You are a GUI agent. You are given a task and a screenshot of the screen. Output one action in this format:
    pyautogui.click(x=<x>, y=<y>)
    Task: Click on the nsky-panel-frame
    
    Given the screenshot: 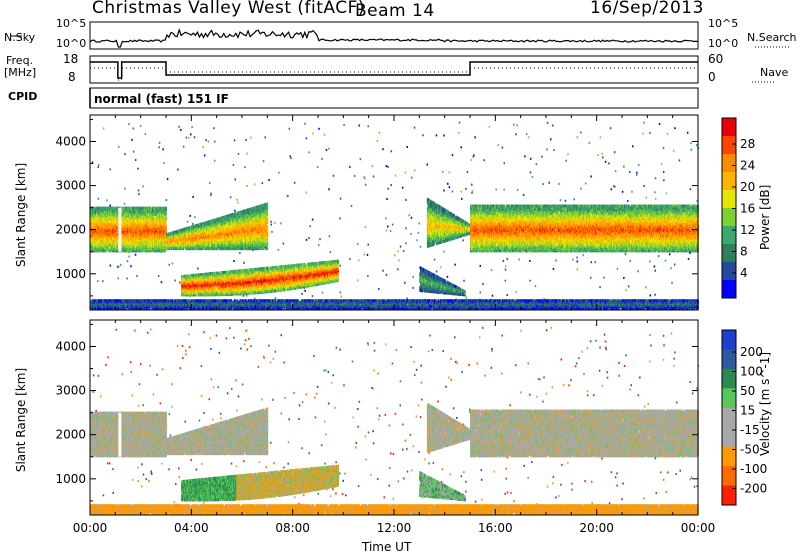 What is the action you would take?
    pyautogui.click(x=394, y=35)
    